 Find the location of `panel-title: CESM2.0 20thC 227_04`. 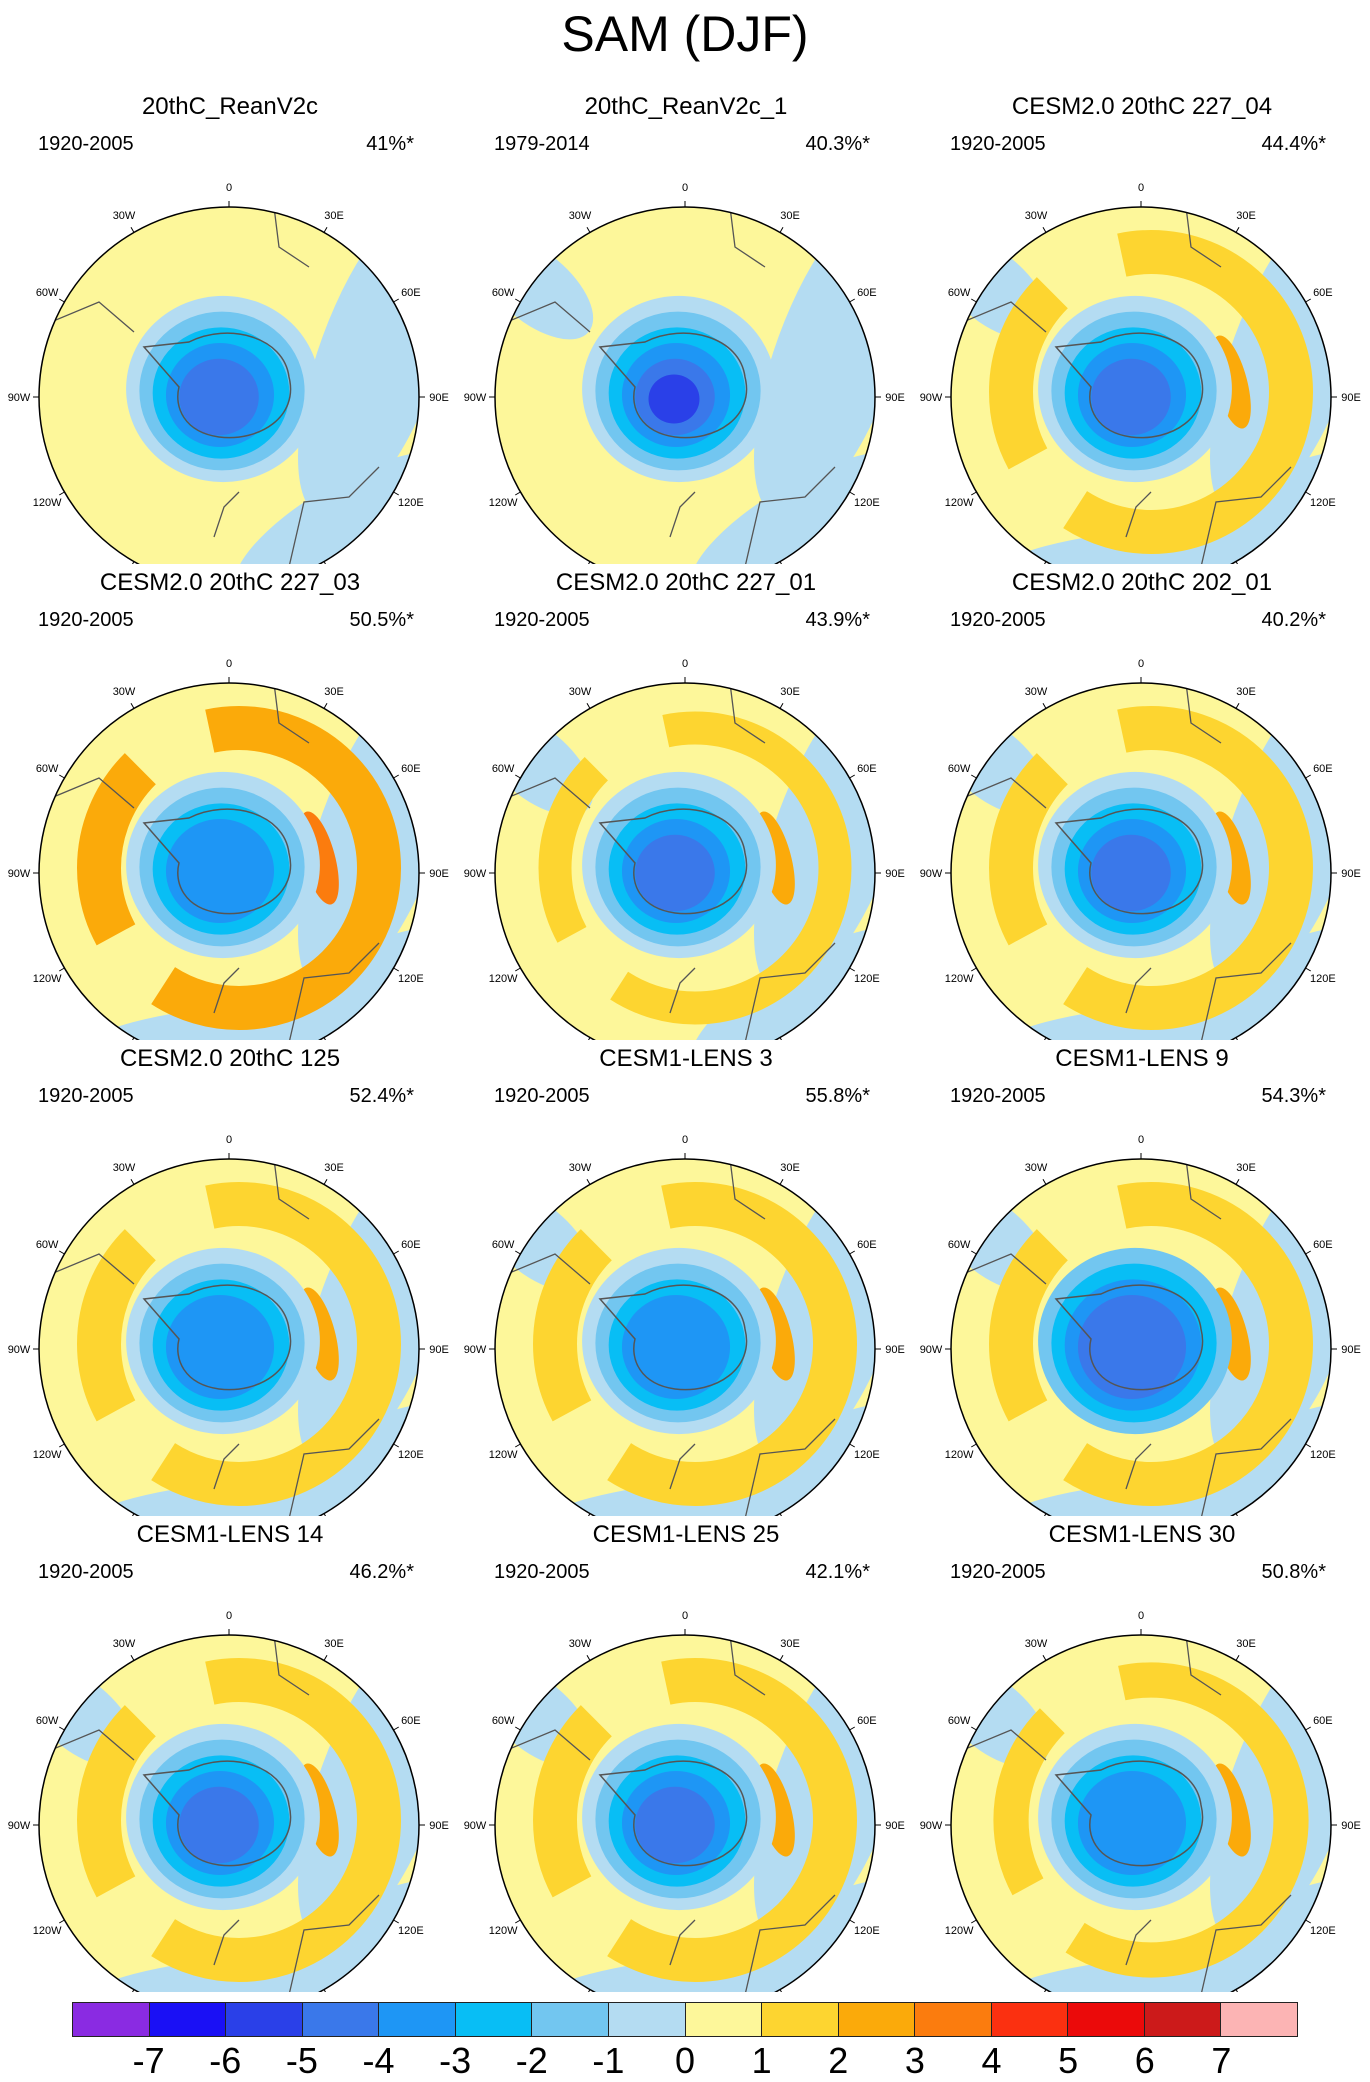

panel-title: CESM2.0 20thC 227_04 is located at coordinates (1142, 106).